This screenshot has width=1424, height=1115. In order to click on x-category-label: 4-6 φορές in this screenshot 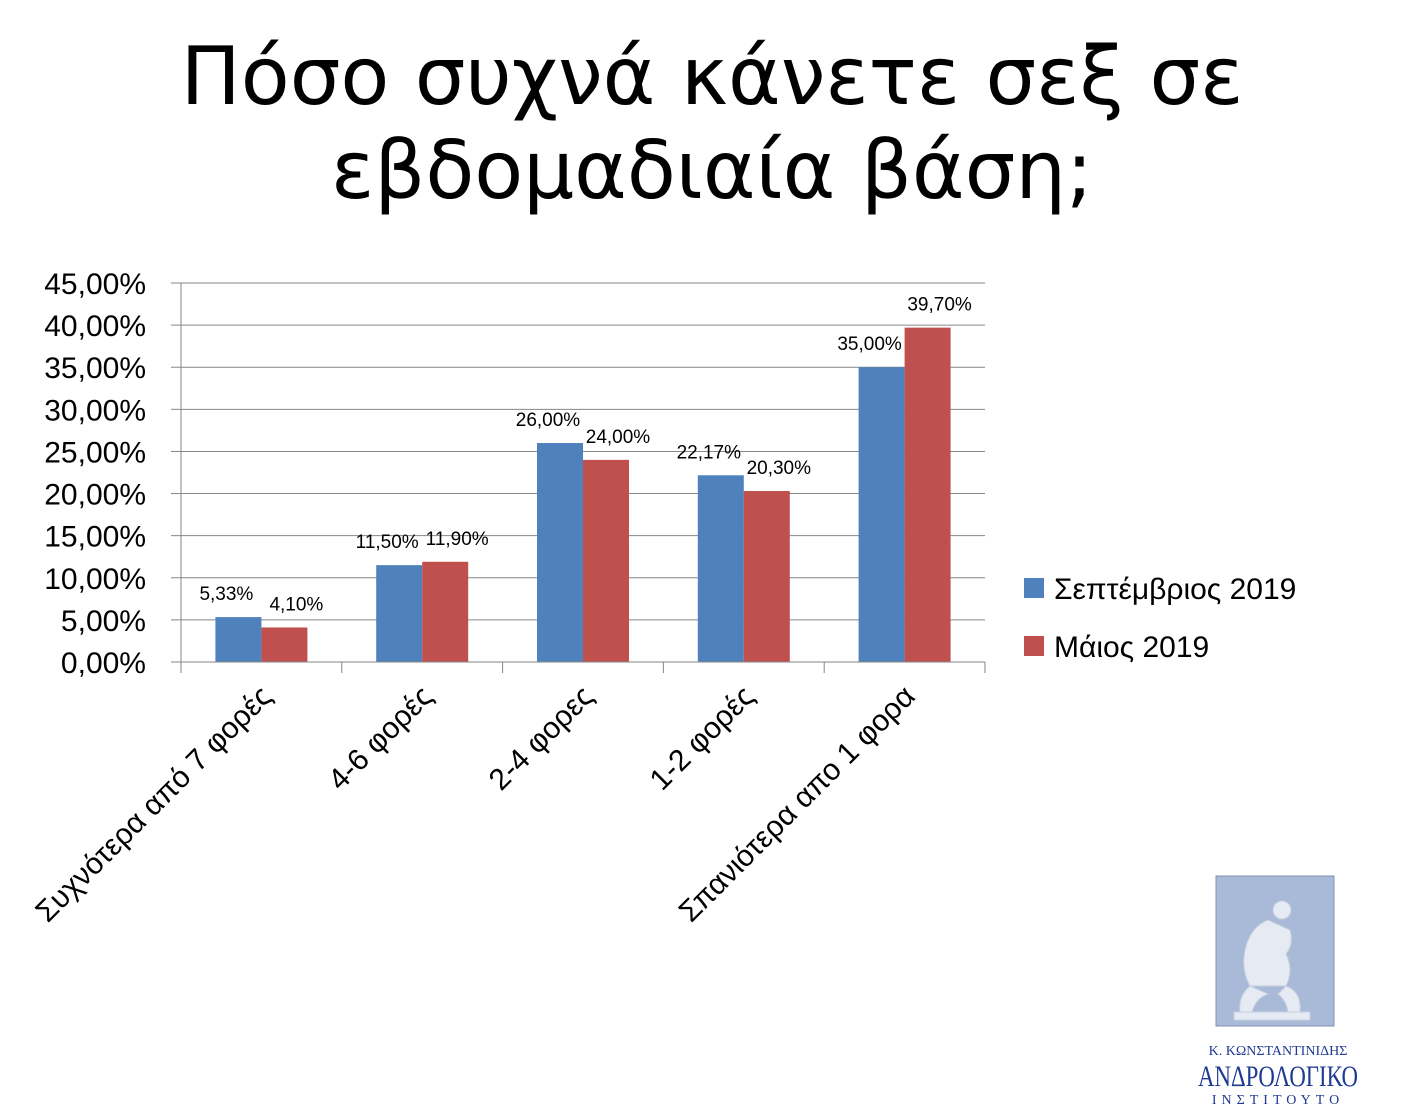, I will do `click(380, 738)`.